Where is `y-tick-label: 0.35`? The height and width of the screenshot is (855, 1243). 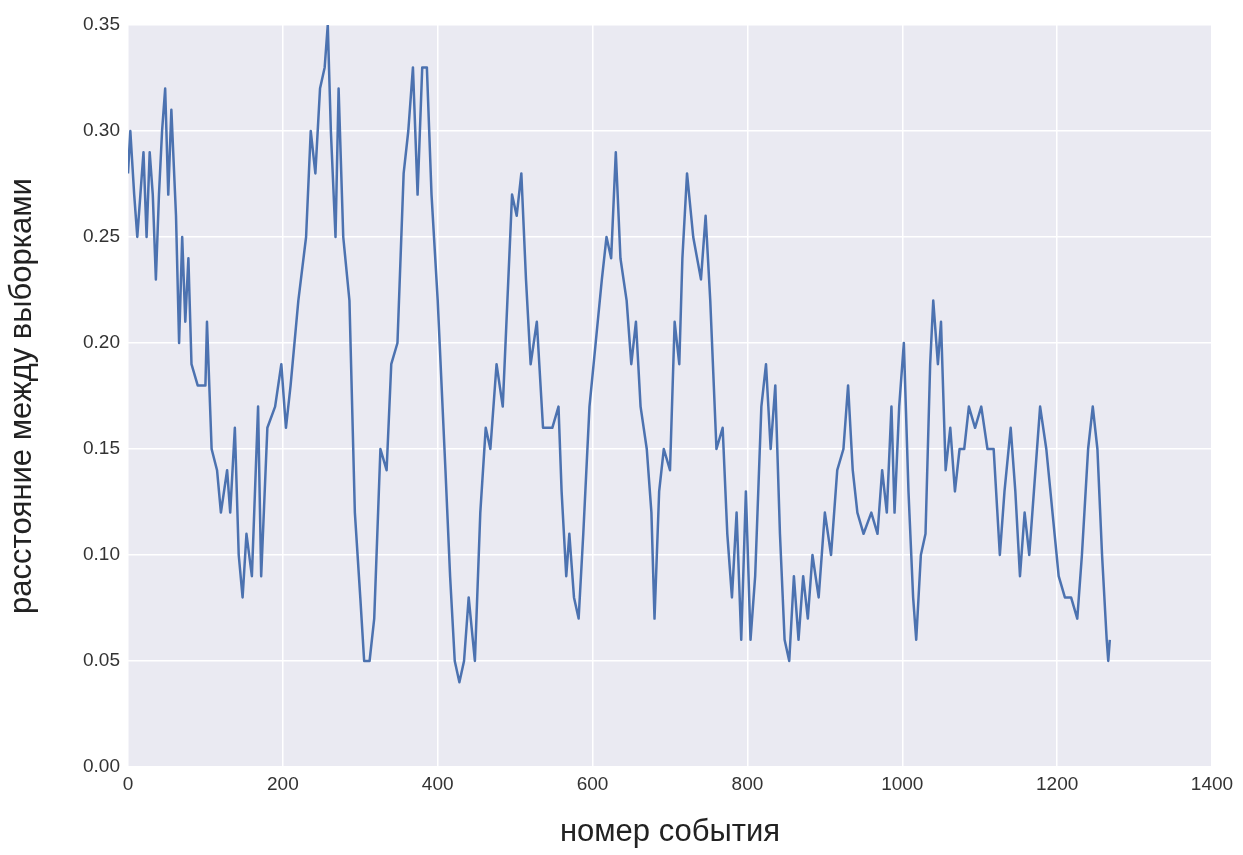
y-tick-label: 0.35 is located at coordinates (101, 24).